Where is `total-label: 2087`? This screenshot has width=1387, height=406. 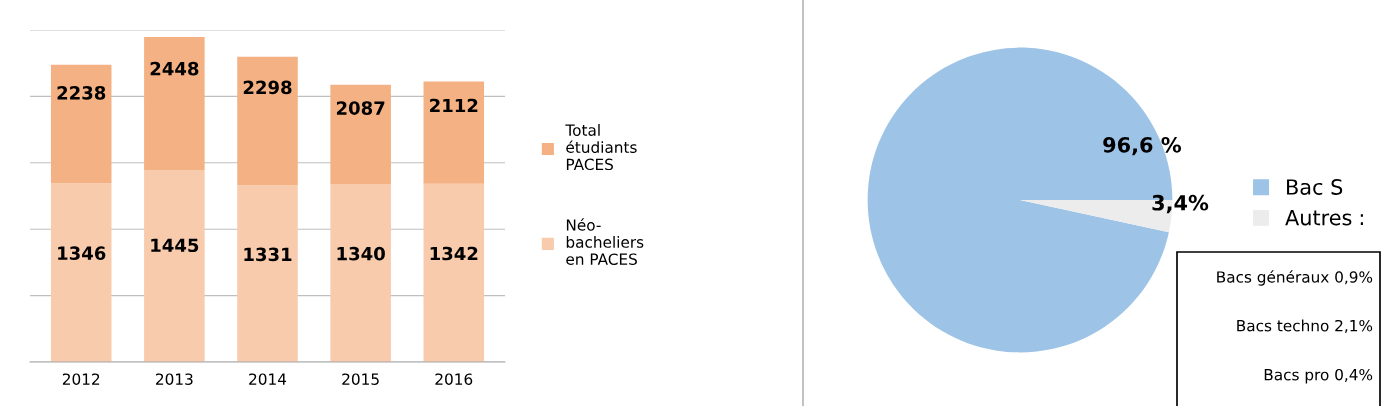
total-label: 2087 is located at coordinates (360, 108).